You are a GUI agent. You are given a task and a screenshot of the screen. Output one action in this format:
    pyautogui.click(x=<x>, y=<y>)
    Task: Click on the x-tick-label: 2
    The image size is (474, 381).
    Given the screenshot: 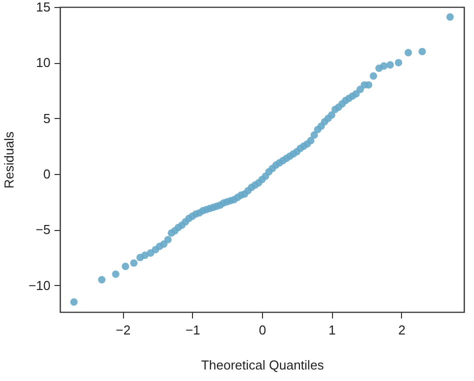 What is the action you would take?
    pyautogui.click(x=402, y=330)
    